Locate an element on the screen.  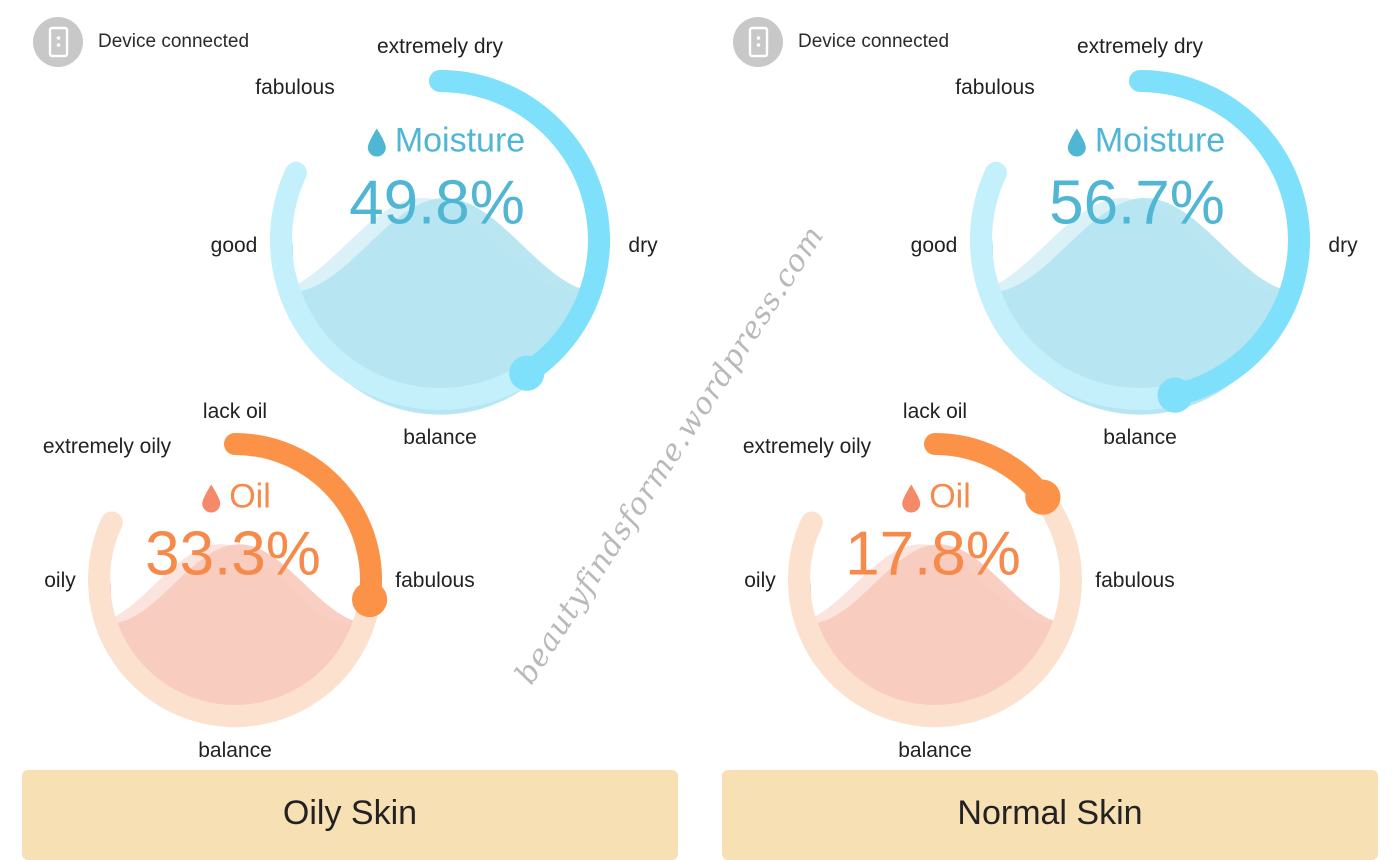
skin-type-label: Oily Skin is located at coordinates (350, 813).